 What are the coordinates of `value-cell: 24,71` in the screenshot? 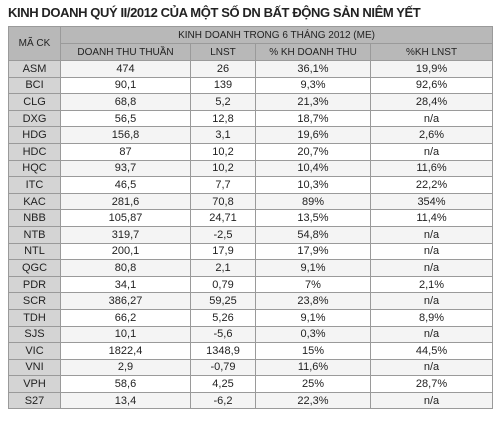 It's located at (223, 218).